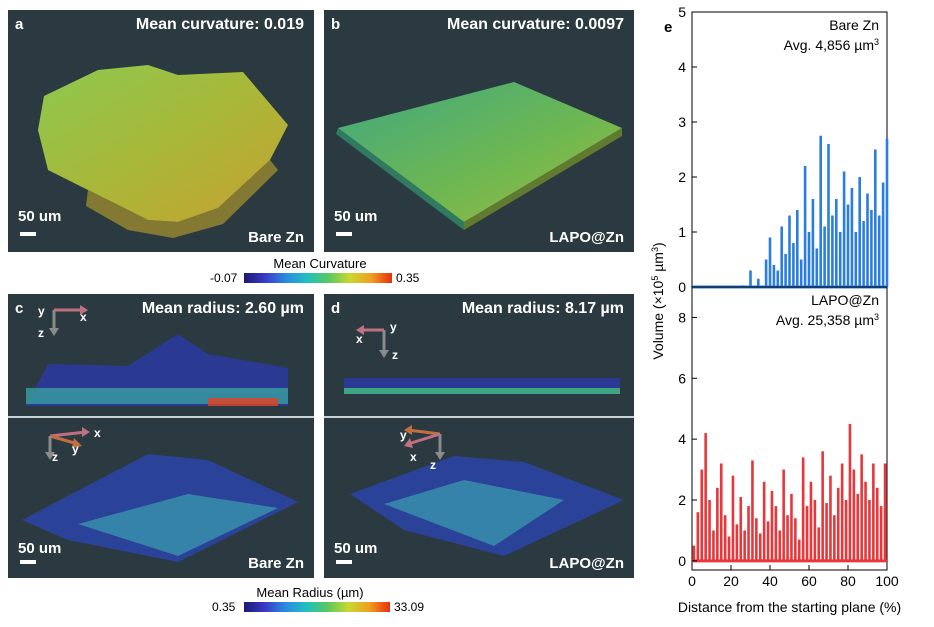 This screenshot has height=627, width=934. What do you see at coordinates (731, 581) in the screenshot?
I see `x-tick-label: 20` at bounding box center [731, 581].